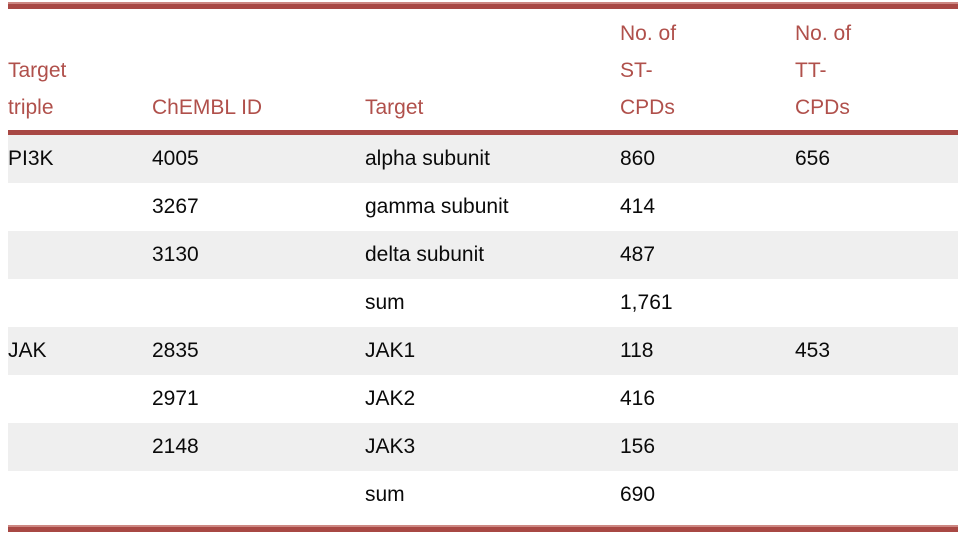 This screenshot has height=541, width=968. Describe the element at coordinates (390, 446) in the screenshot. I see `table-cell: JAK3` at that location.